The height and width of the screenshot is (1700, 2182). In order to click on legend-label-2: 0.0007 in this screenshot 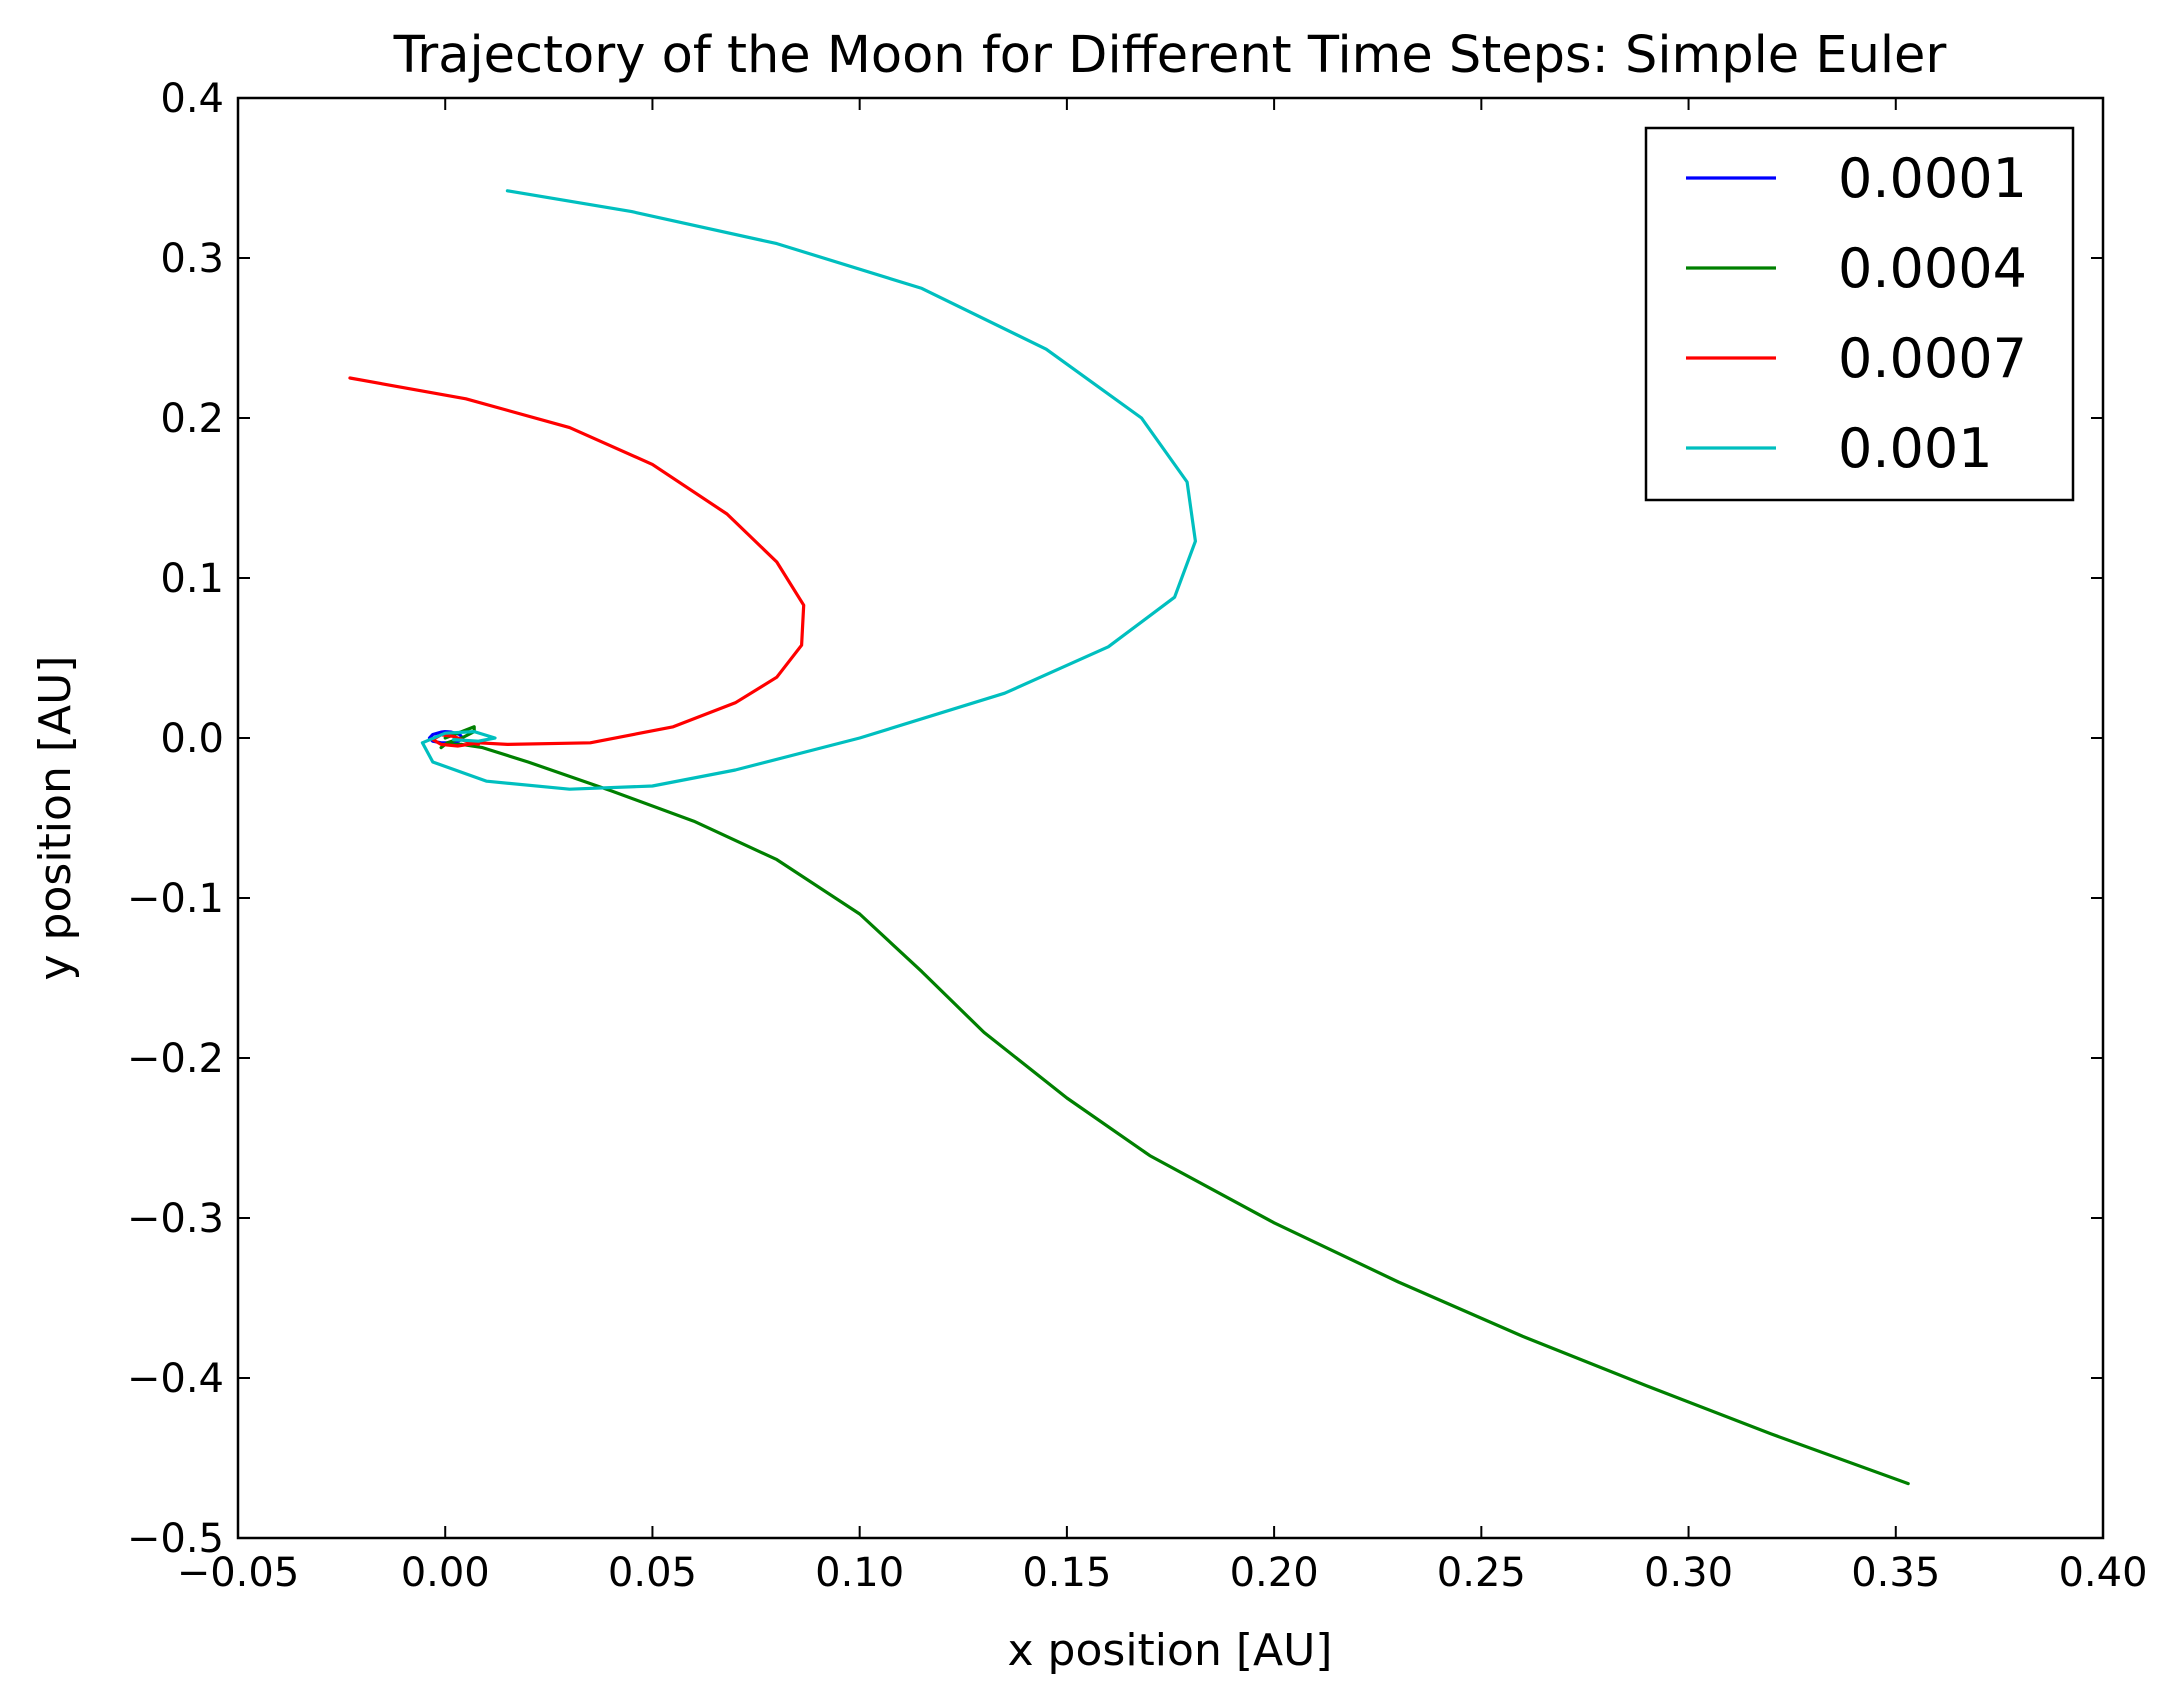, I will do `click(1932, 358)`.